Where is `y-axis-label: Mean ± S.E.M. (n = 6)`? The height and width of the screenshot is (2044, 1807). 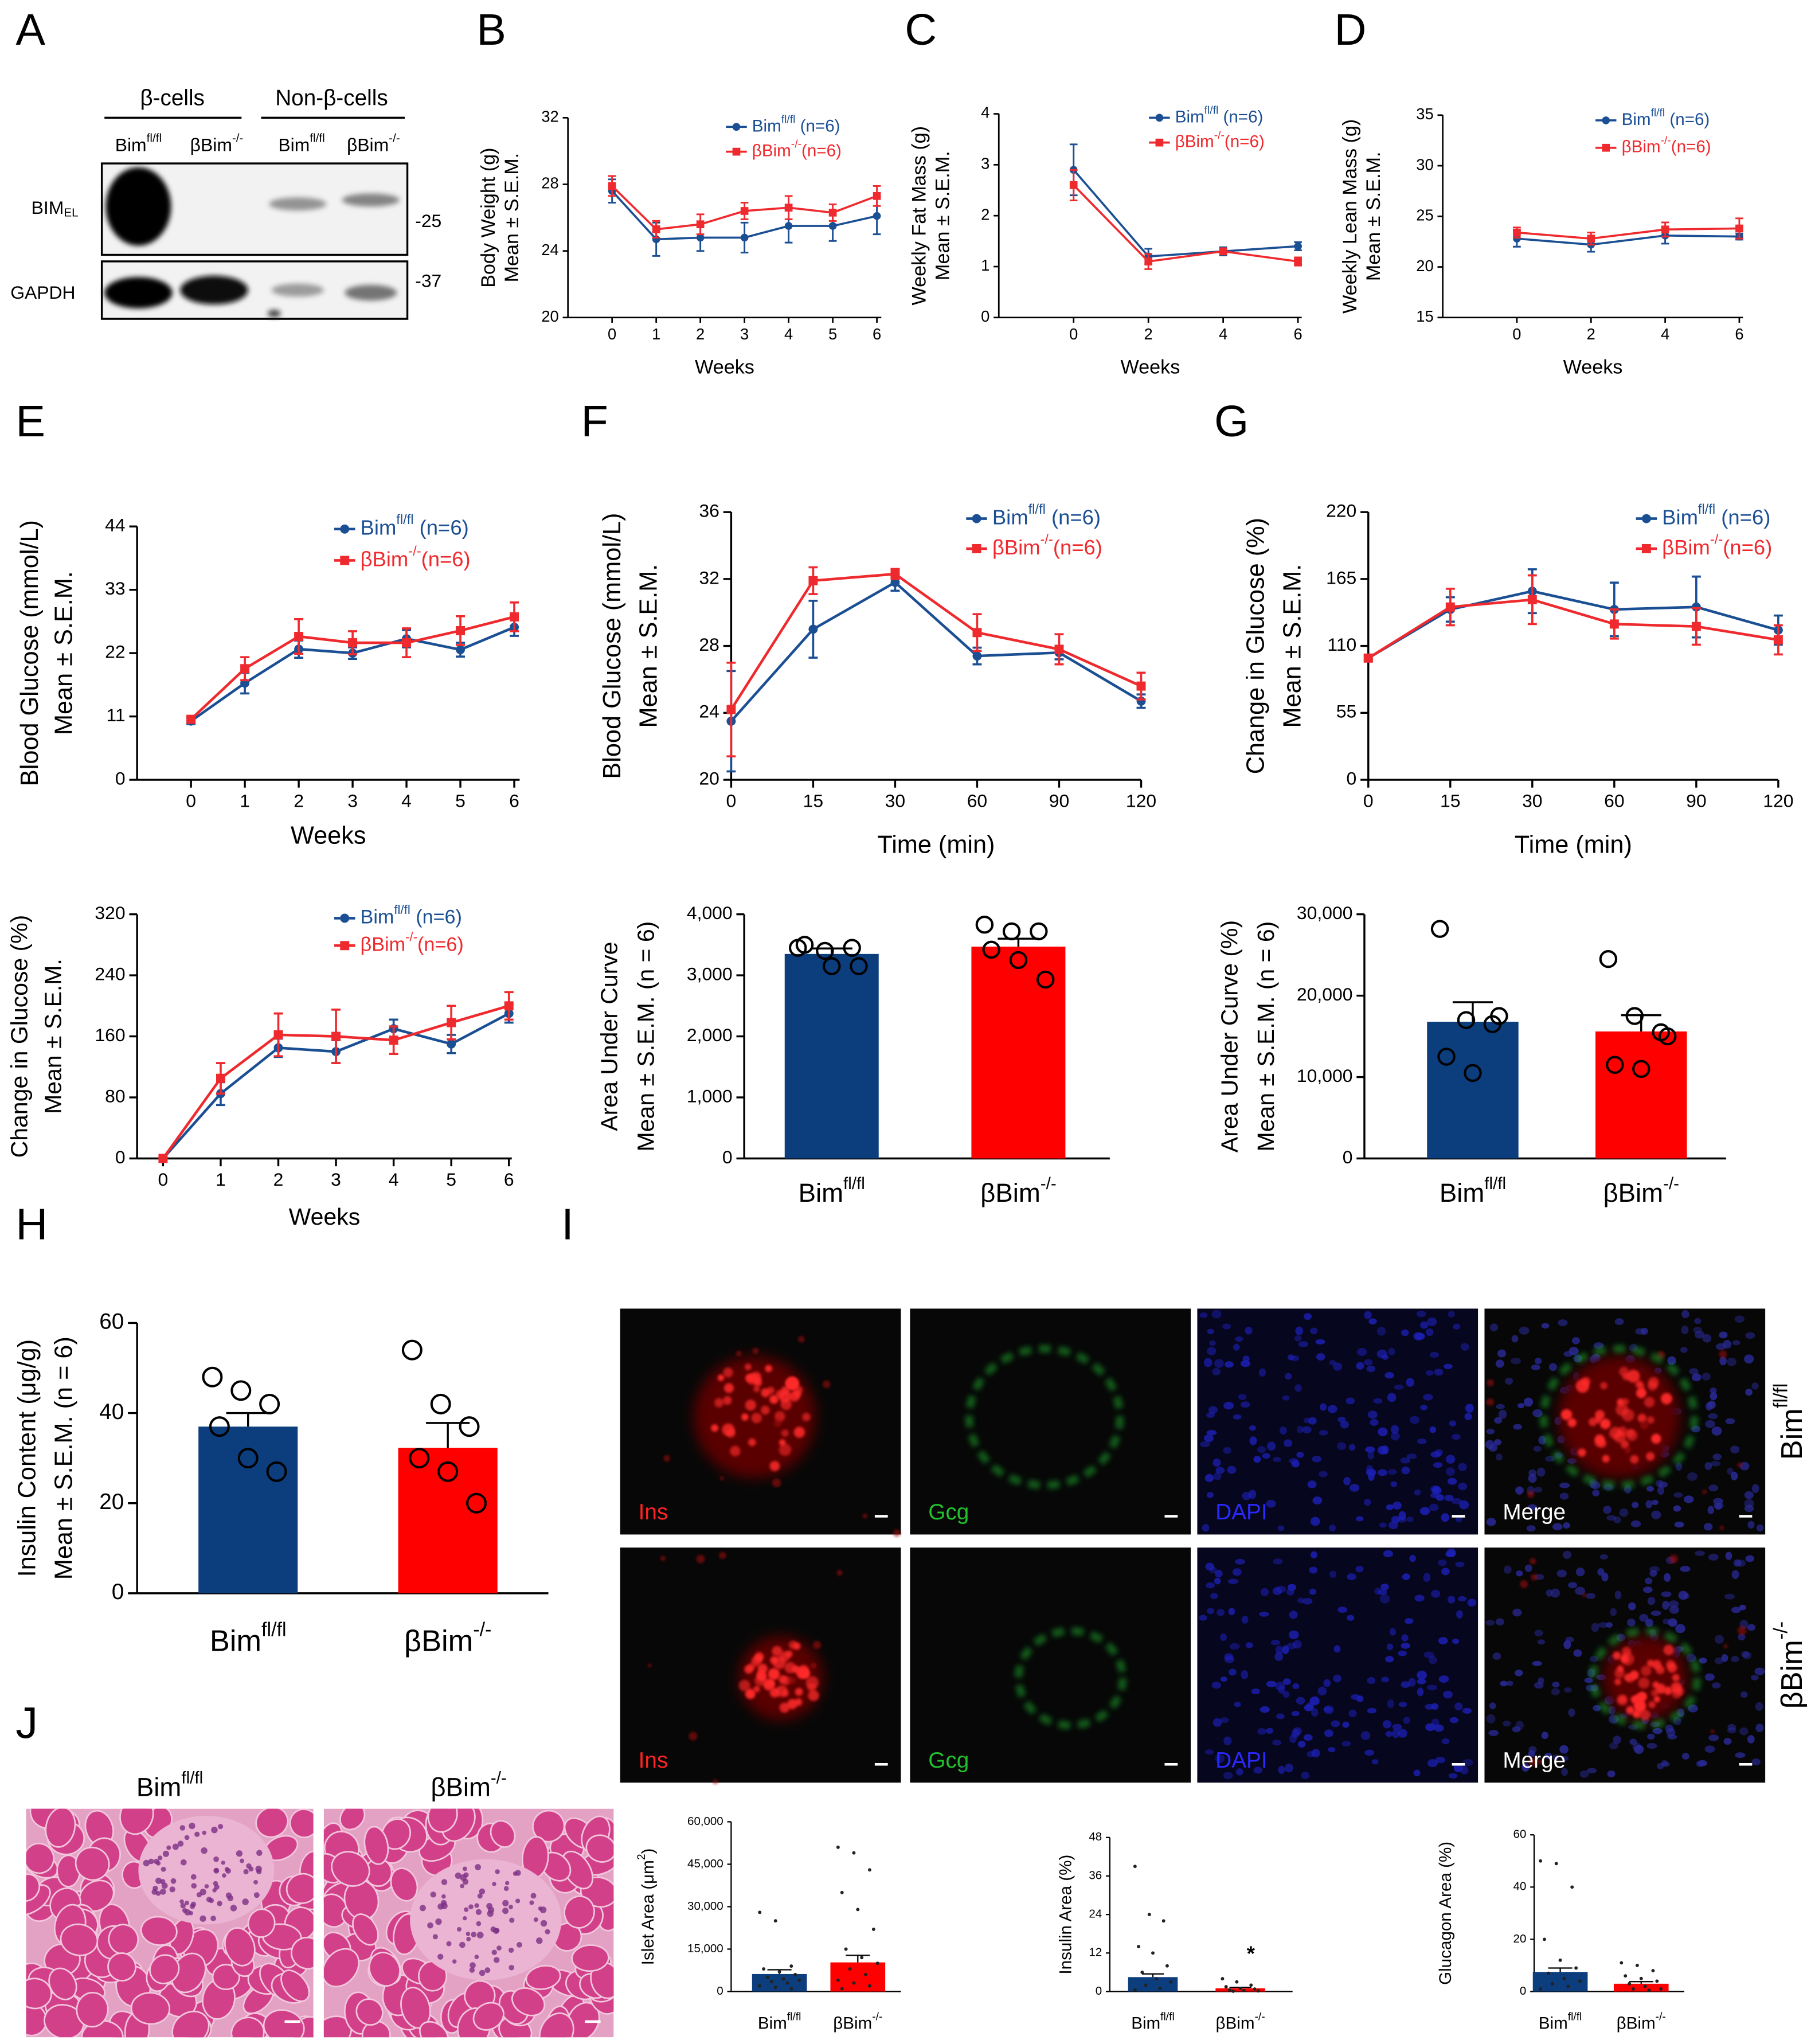
y-axis-label: Mean ± S.E.M. (n = 6) is located at coordinates (64, 1458).